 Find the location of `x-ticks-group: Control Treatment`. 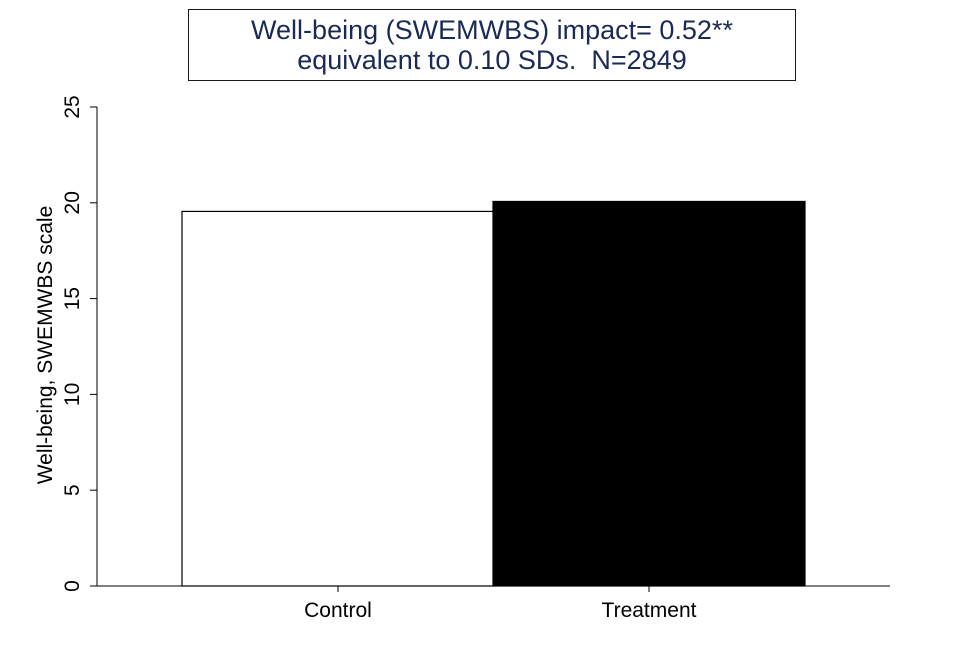

x-ticks-group: Control Treatment is located at coordinates (500, 604).